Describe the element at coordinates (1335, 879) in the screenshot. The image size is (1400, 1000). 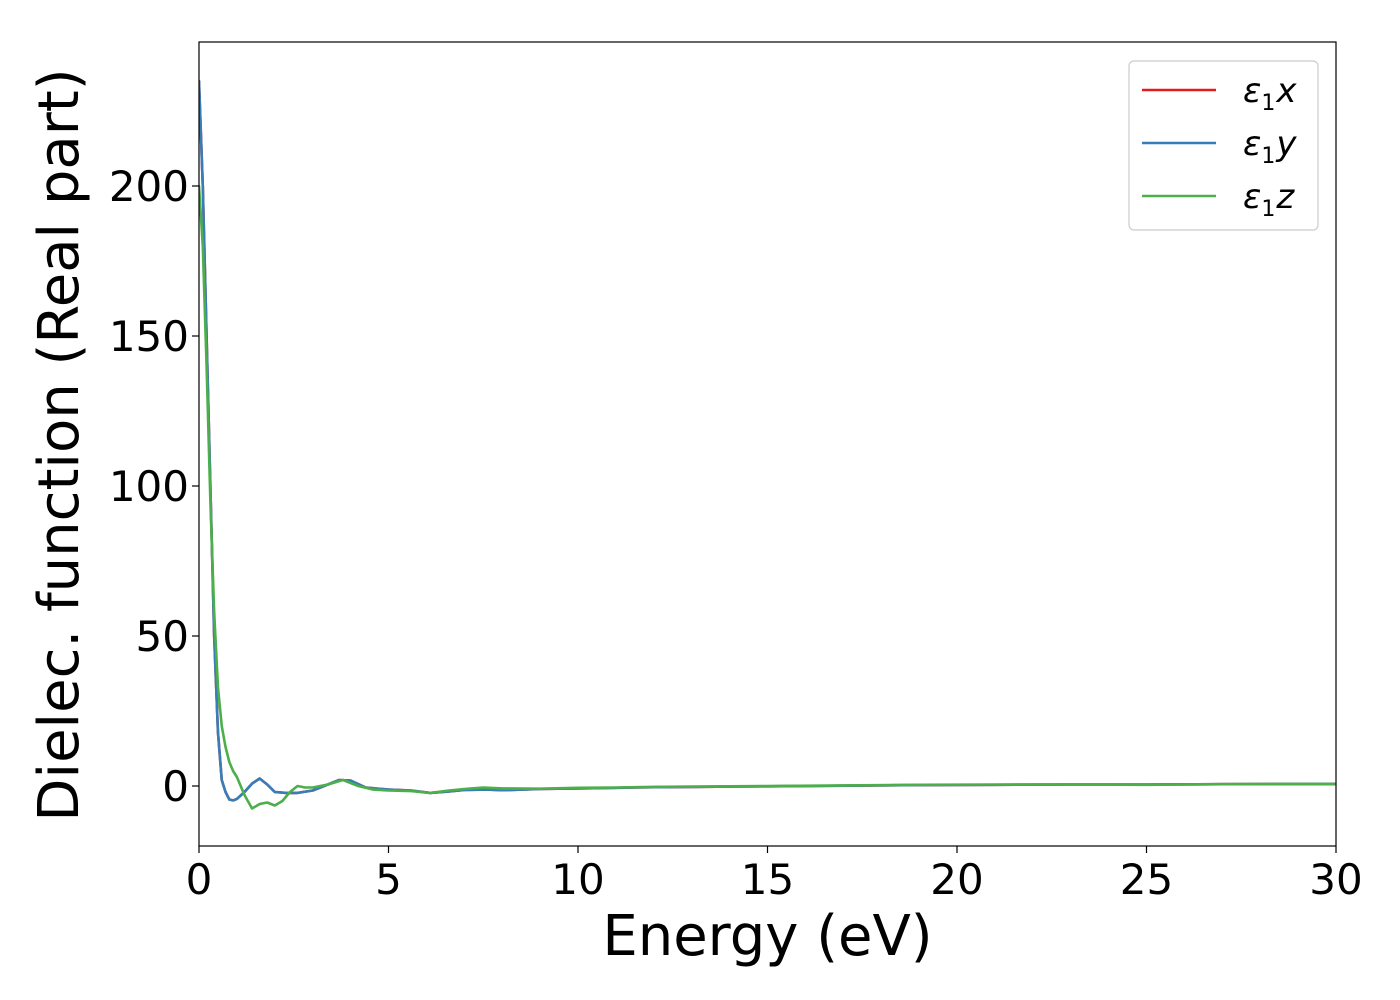
I see `x-tick-label: 30` at that location.